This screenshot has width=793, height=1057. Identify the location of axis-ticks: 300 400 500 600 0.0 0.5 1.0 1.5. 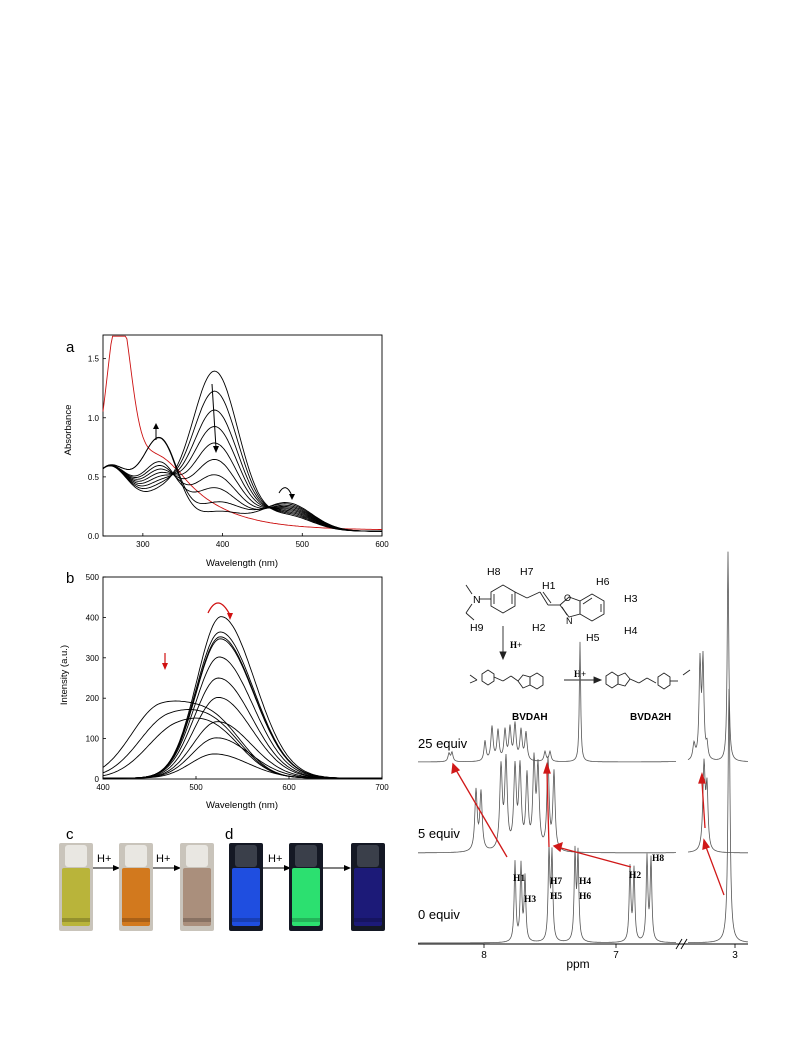
(238, 452).